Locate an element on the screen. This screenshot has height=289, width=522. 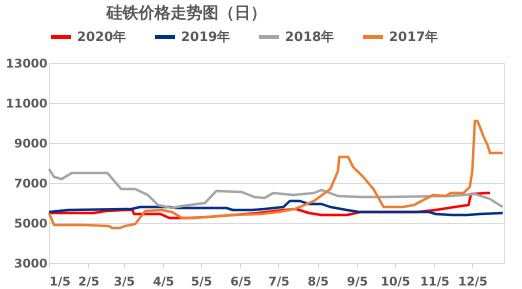
x-tick-label: 4/5 is located at coordinates (163, 281).